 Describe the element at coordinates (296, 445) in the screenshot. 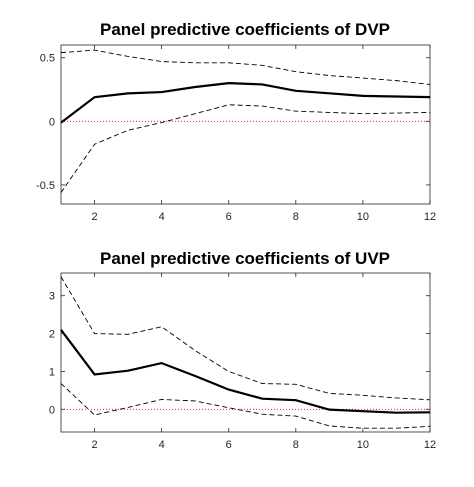

I see `x-tick-label-uvp: 8` at that location.